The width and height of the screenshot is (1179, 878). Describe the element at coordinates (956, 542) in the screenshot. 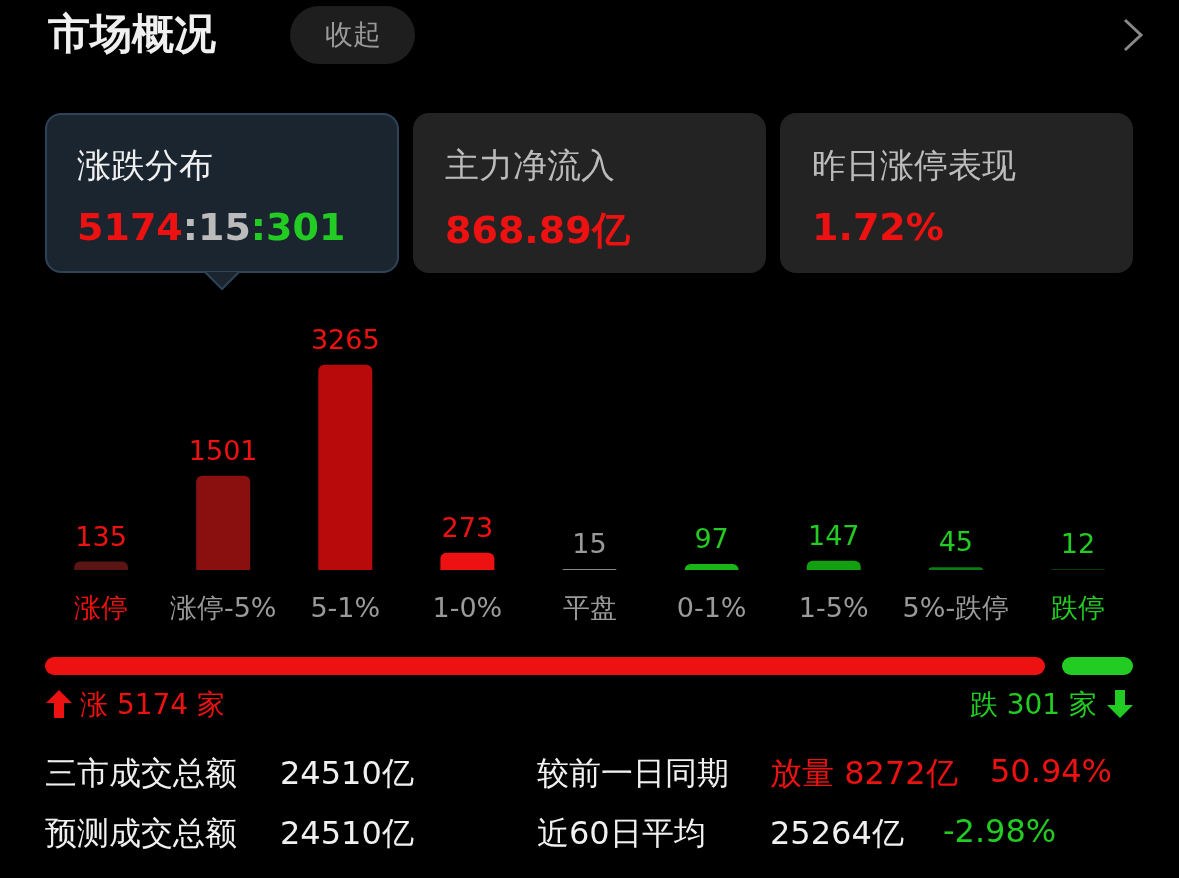

I see `data-label: 45` at that location.